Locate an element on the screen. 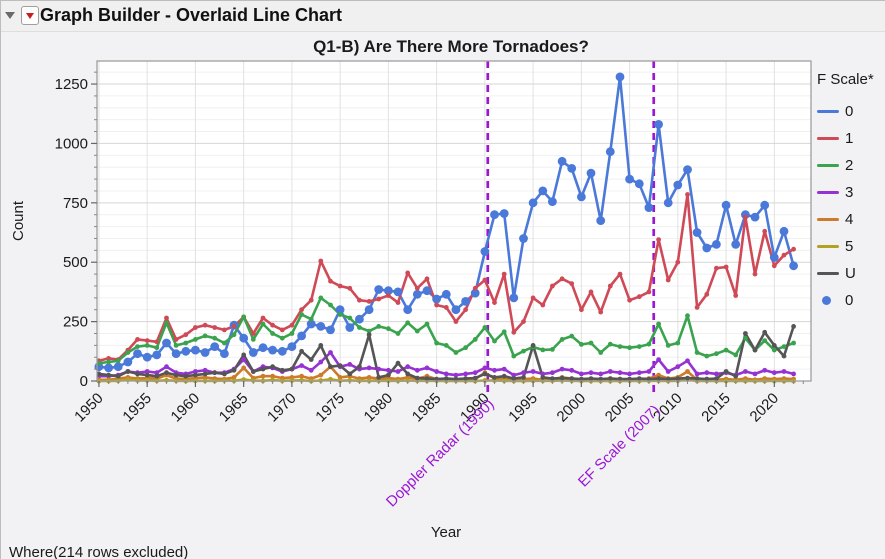 The image size is (885, 559). legend-item-0: 0 is located at coordinates (851, 111).